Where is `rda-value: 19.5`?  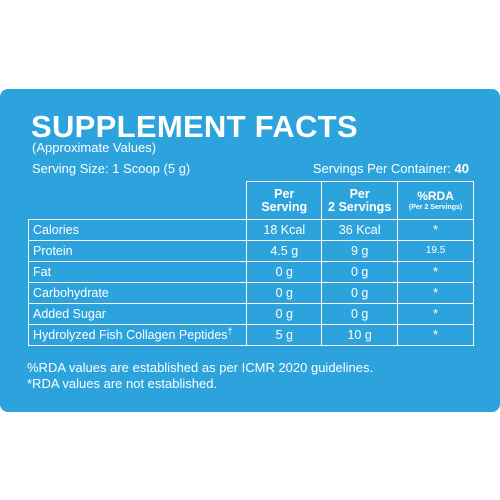
rda-value: 19.5 is located at coordinates (435, 251).